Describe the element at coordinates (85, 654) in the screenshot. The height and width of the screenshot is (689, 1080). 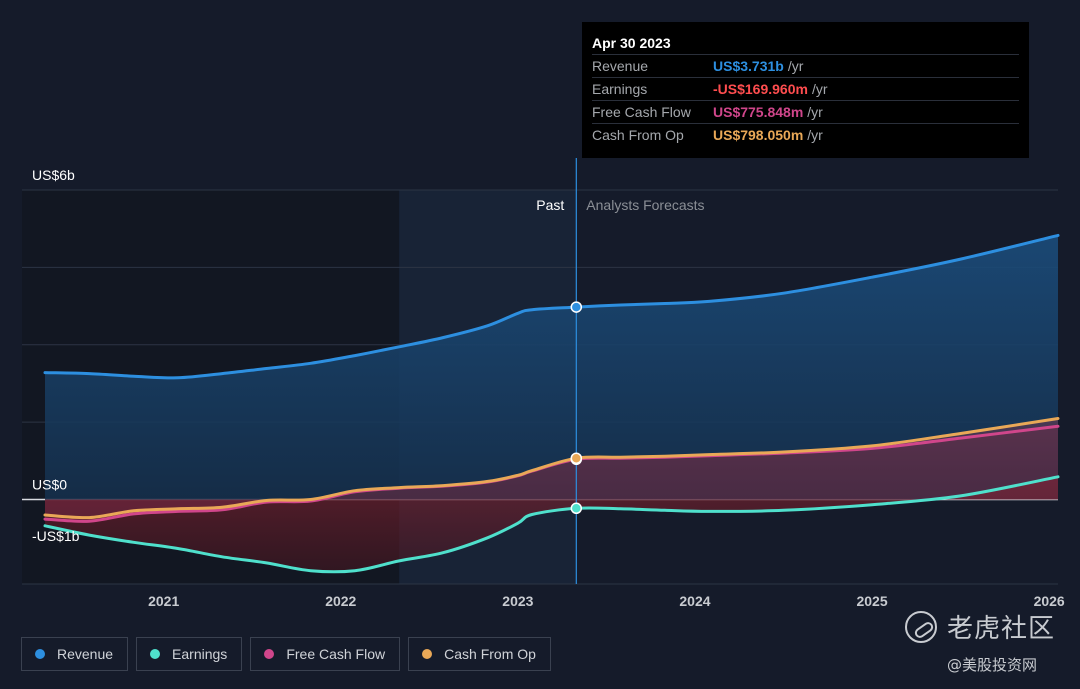
I see `legend-label: Revenue` at that location.